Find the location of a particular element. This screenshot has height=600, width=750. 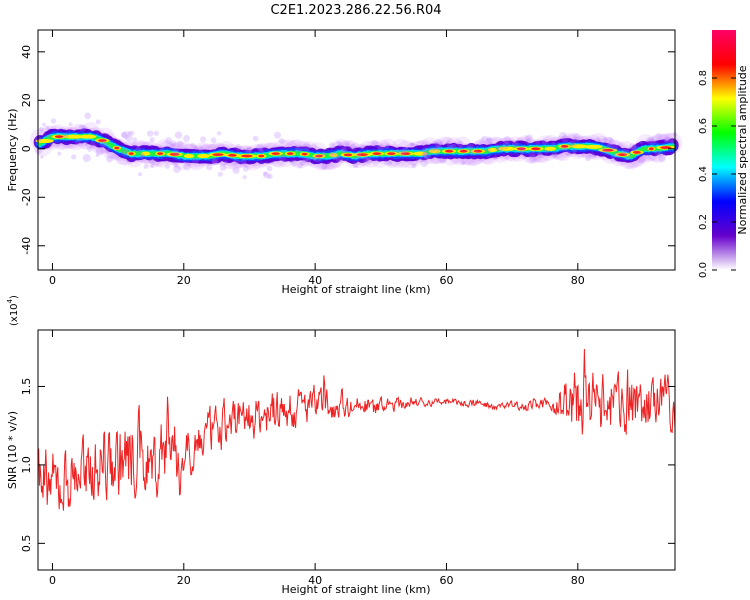

x-tick-label: 80 is located at coordinates (578, 580).